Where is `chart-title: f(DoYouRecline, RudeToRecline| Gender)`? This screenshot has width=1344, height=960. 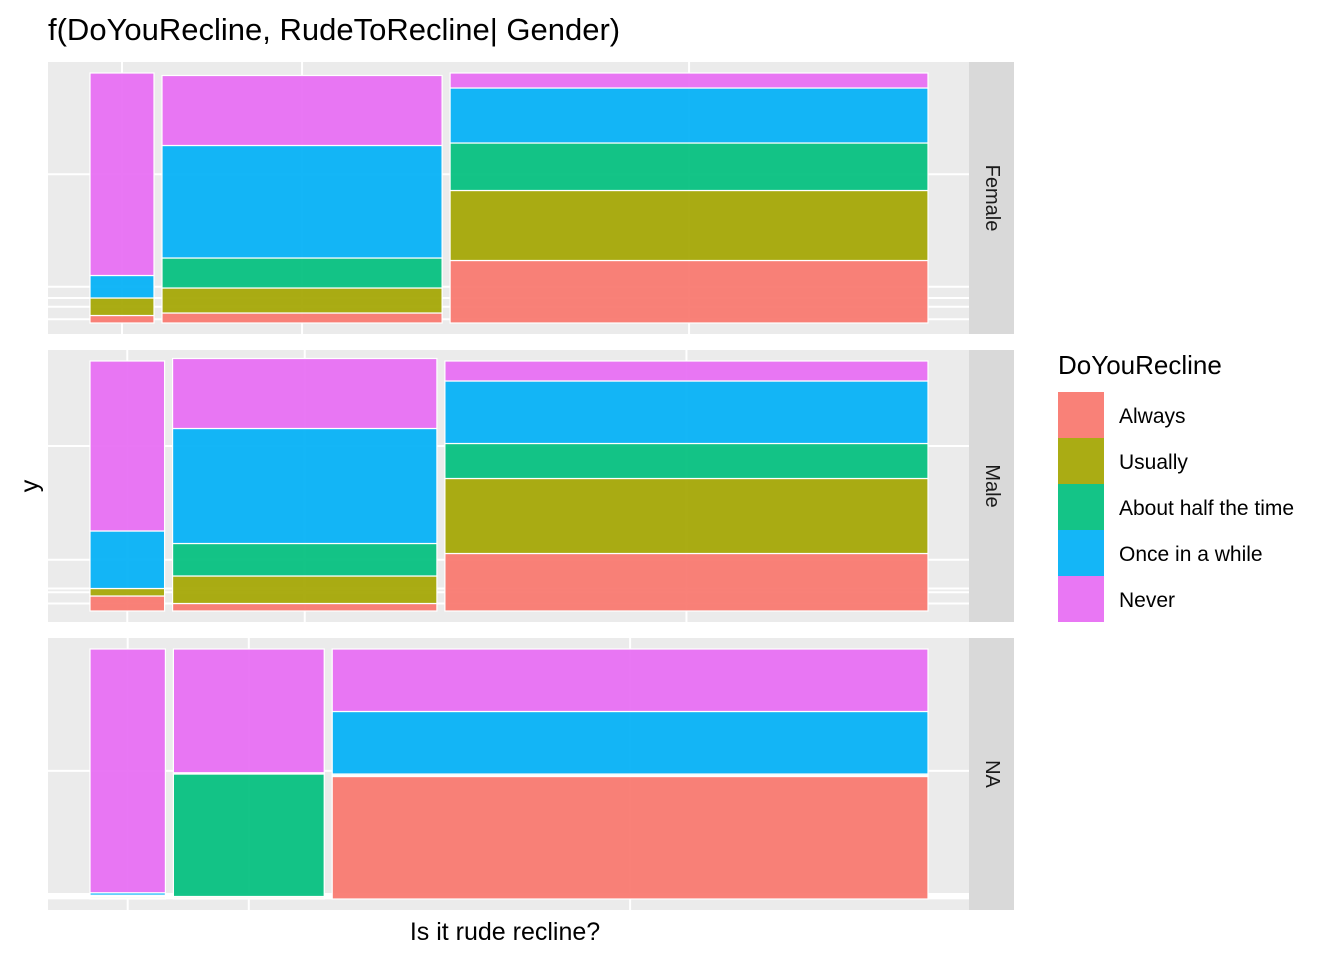 chart-title: f(DoYouRecline, RudeToRecline| Gender) is located at coordinates (334, 29).